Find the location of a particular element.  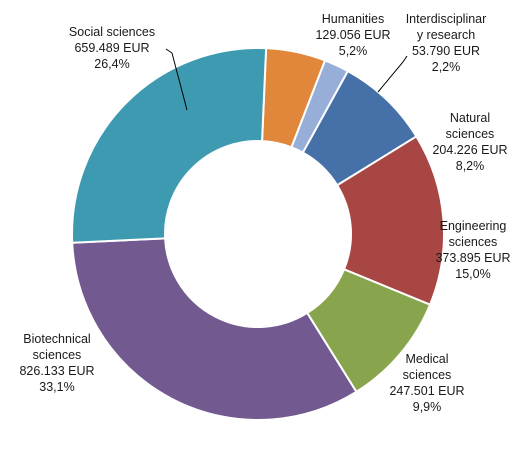

label-value: 247.501 EUR is located at coordinates (426, 391).